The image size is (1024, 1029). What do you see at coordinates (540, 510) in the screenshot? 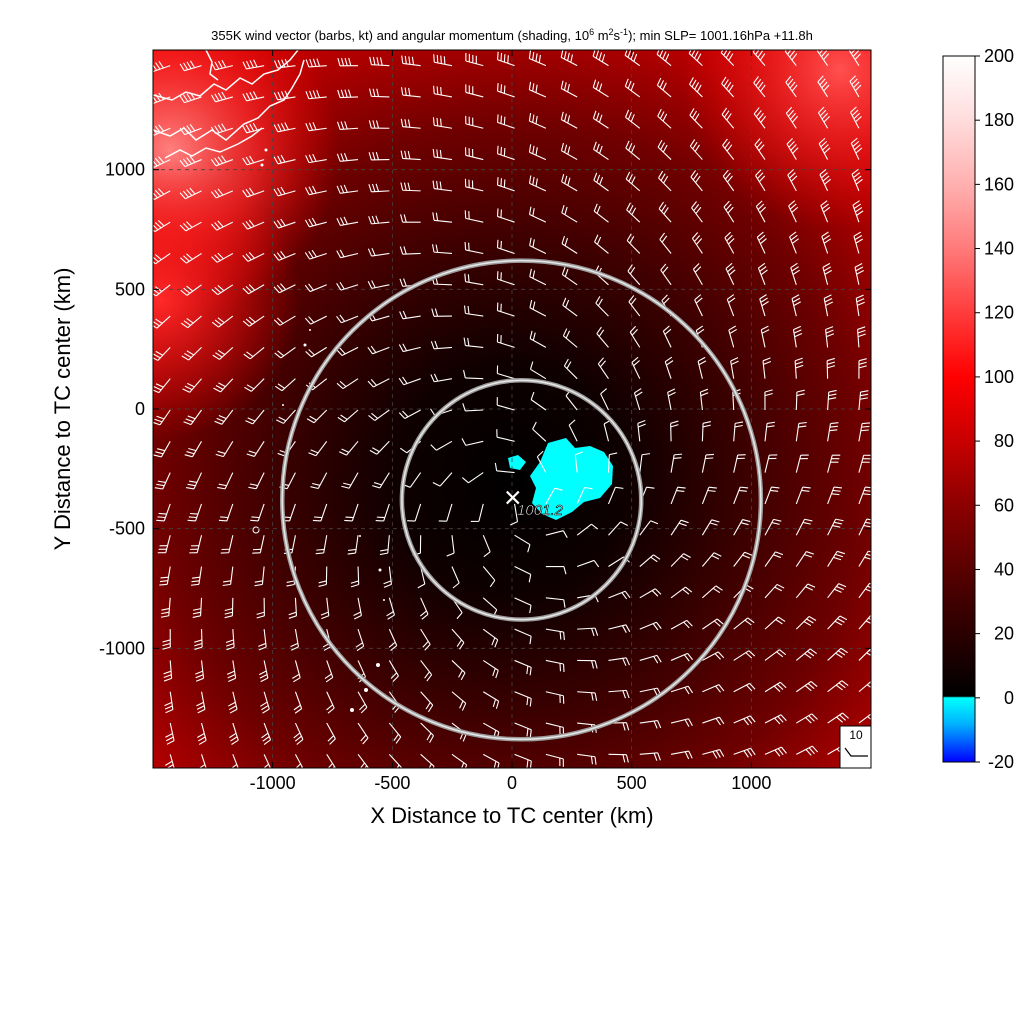
I see `min-slp-label: 1001.2` at bounding box center [540, 510].